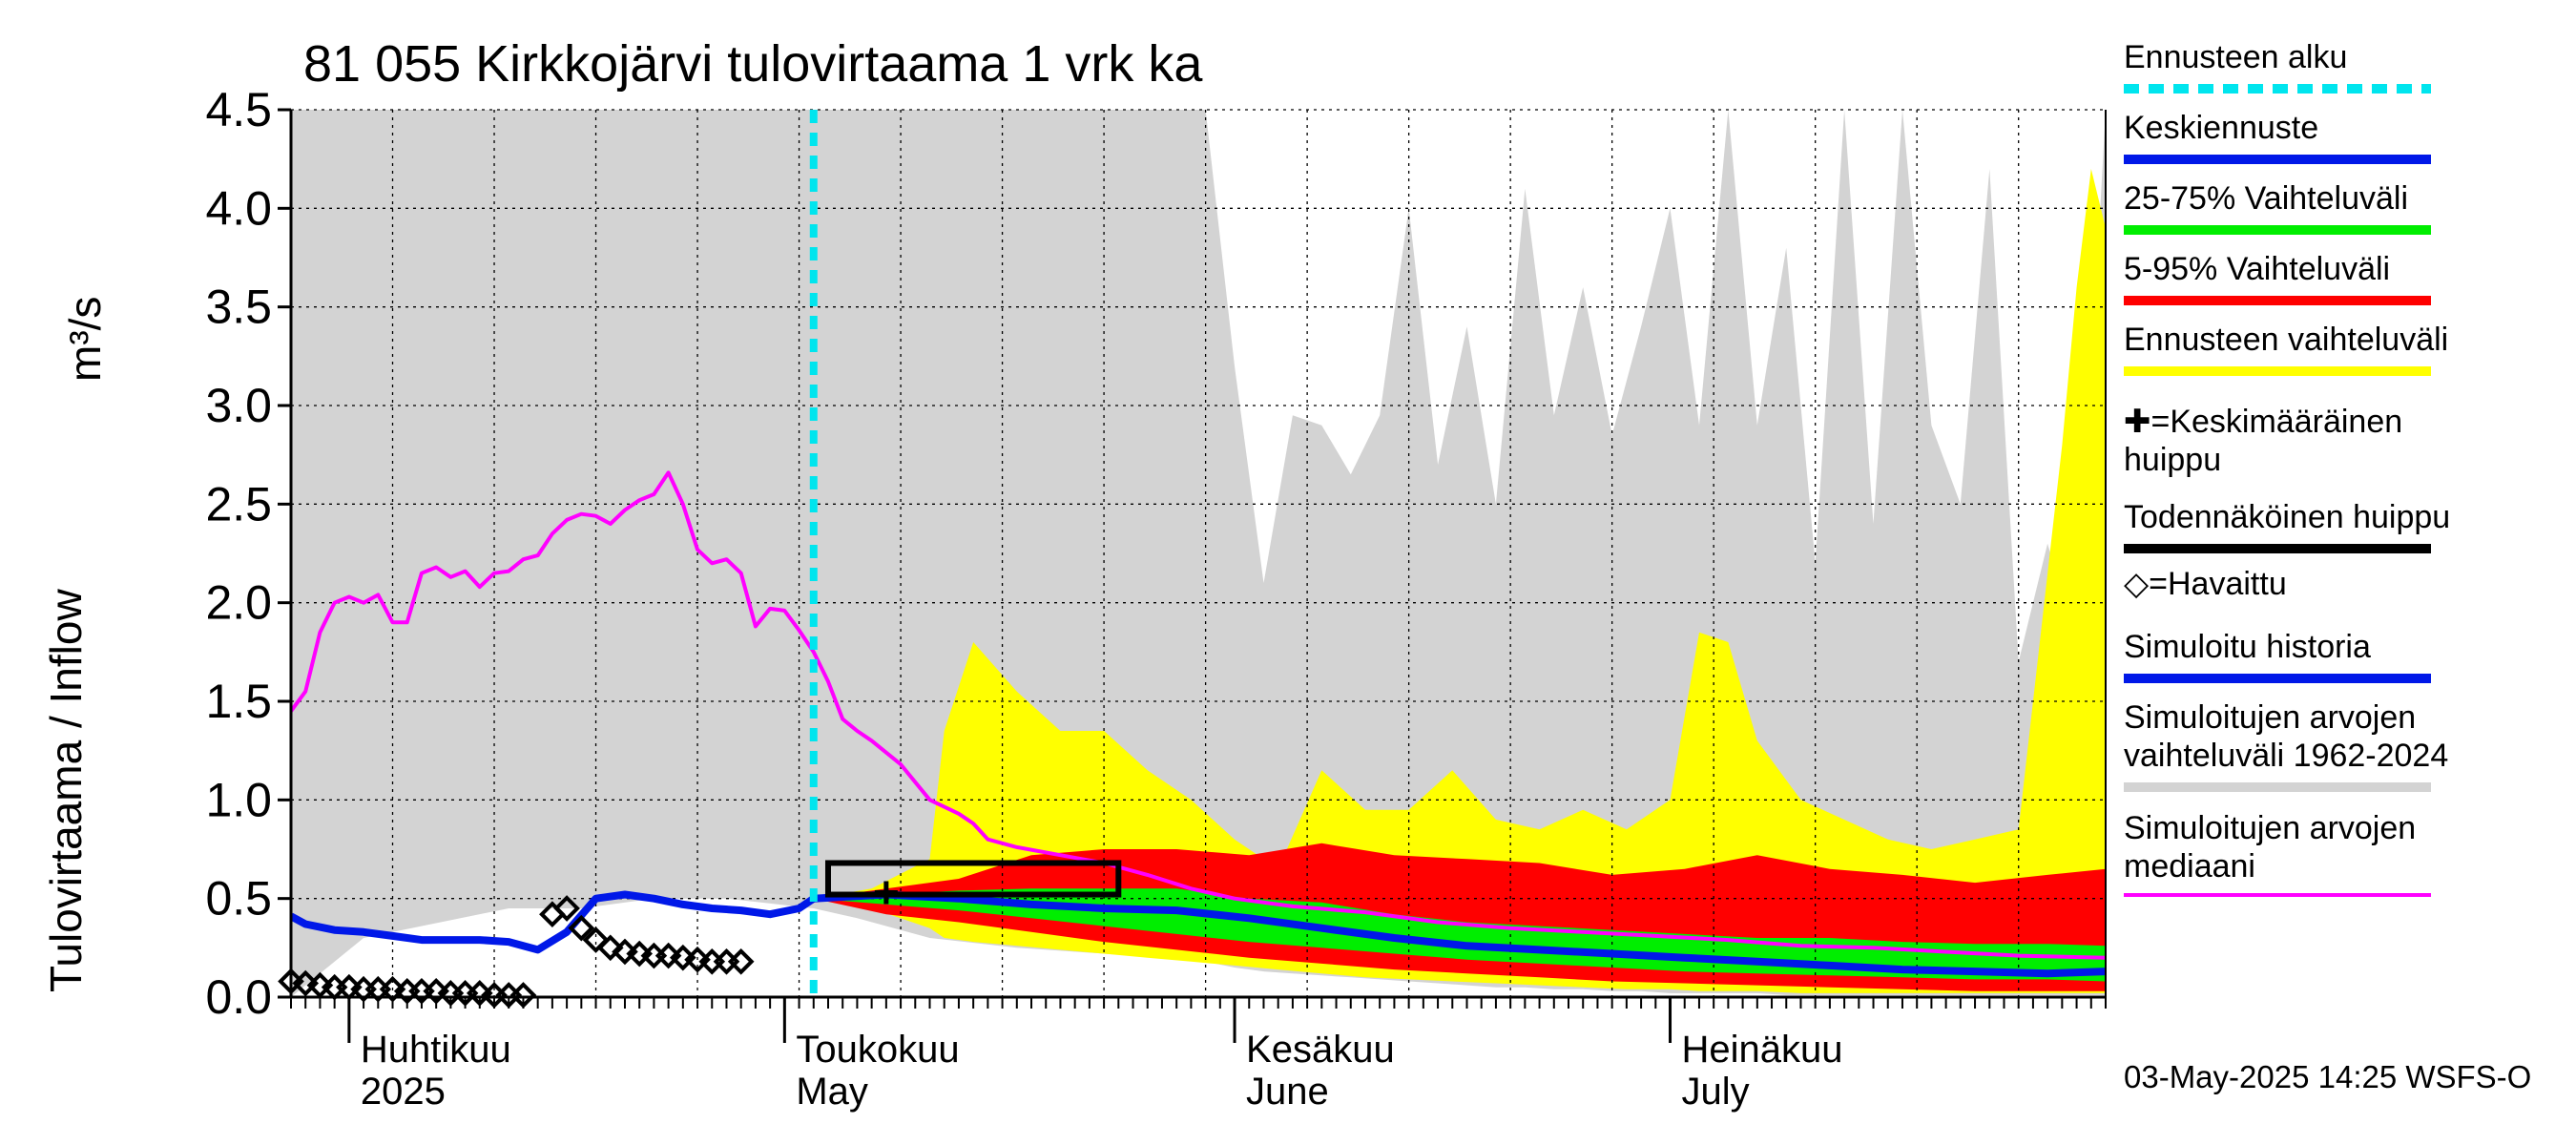 The width and height of the screenshot is (2576, 1145). I want to click on mean-peak-marker, so click(886, 893).